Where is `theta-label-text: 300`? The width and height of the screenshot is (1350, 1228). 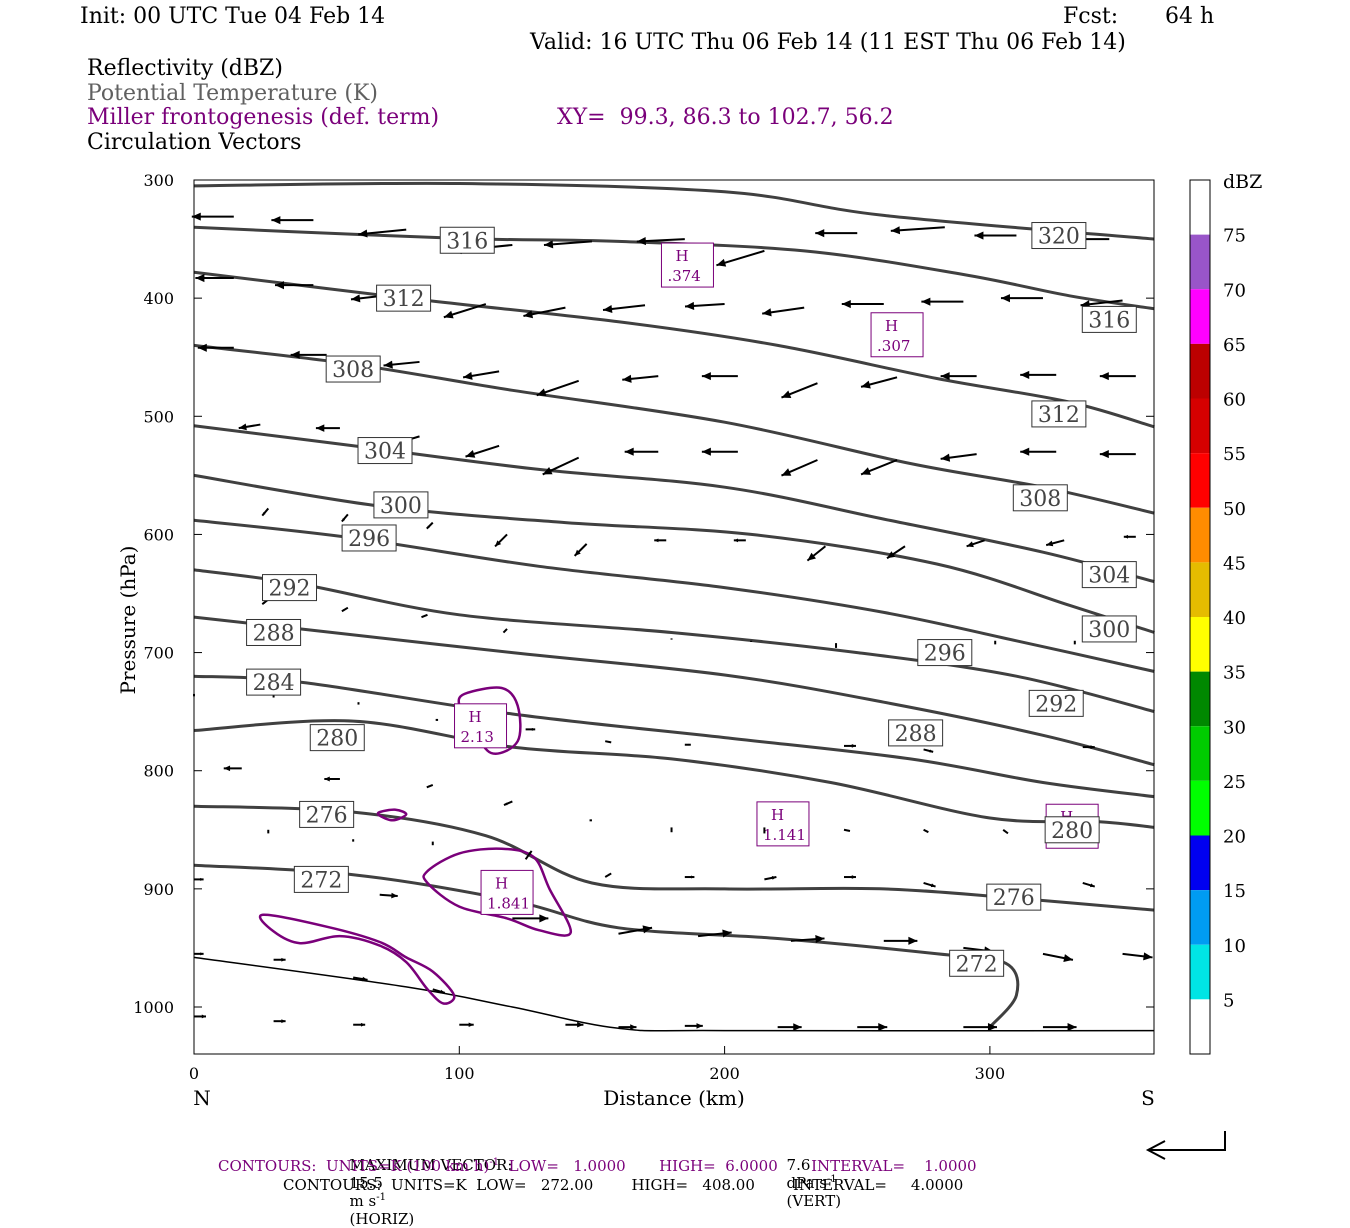 theta-label-text: 300 is located at coordinates (1109, 630).